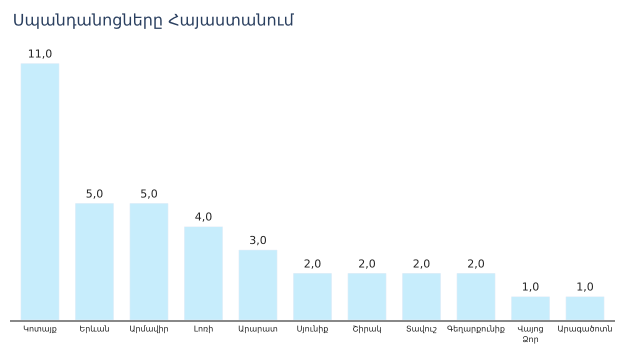 The width and height of the screenshot is (640, 360). Describe the element at coordinates (94, 329) in the screenshot. I see `x-tick-label: Երևան` at that location.